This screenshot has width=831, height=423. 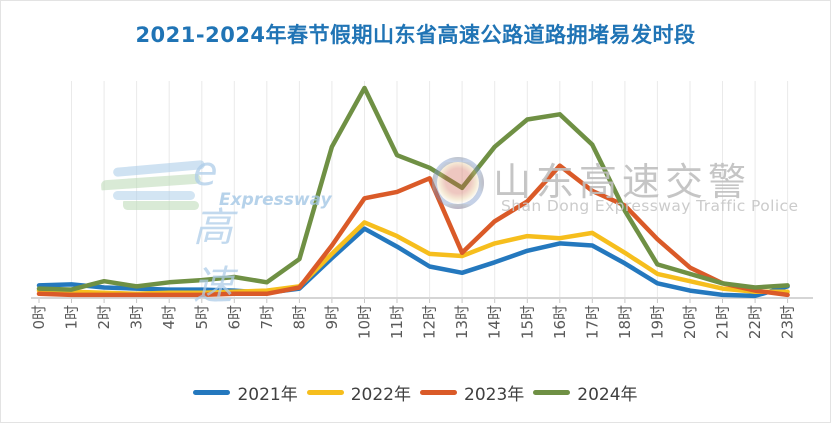 What do you see at coordinates (495, 322) in the screenshot?
I see `x-axis-label: 14时` at bounding box center [495, 322].